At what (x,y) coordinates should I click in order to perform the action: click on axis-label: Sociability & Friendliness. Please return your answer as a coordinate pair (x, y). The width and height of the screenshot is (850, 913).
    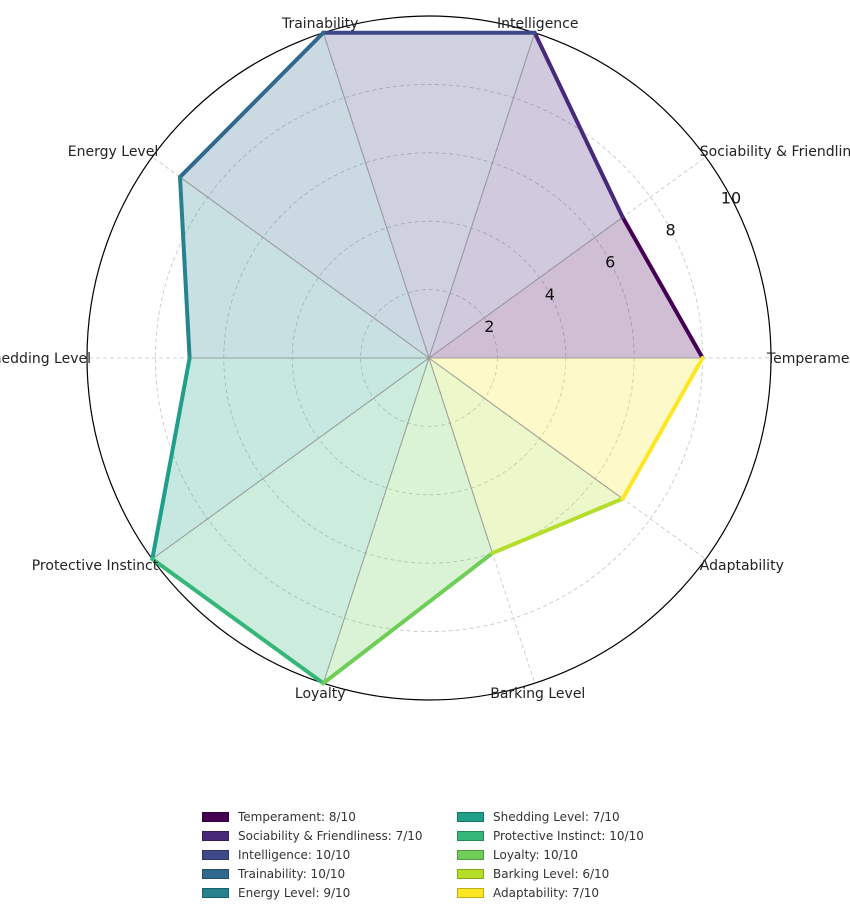
    Looking at the image, I should click on (775, 152).